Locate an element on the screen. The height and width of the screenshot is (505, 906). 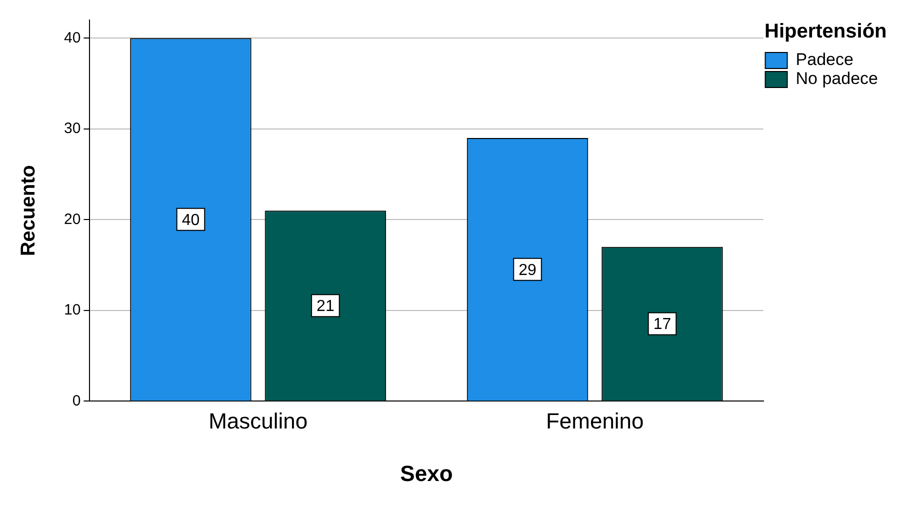
y-axis-title: Recuento is located at coordinates (29, 210).